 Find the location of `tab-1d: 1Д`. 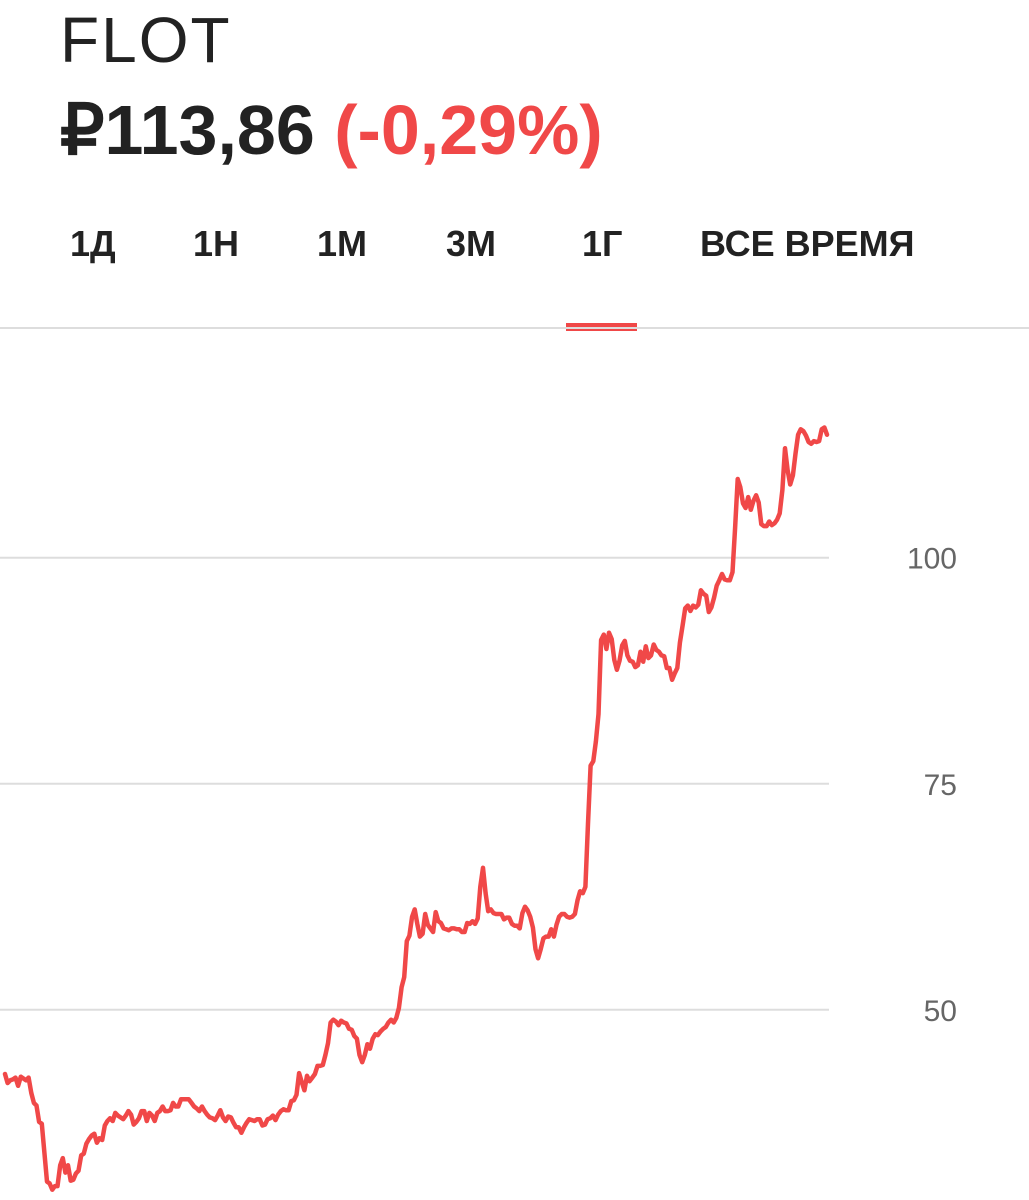

tab-1d: 1Д is located at coordinates (93, 243).